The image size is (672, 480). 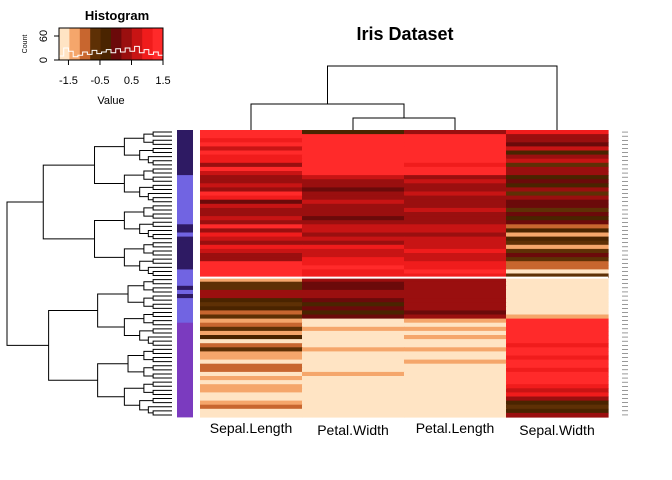 I want to click on row-side-colors, so click(x=185, y=274).